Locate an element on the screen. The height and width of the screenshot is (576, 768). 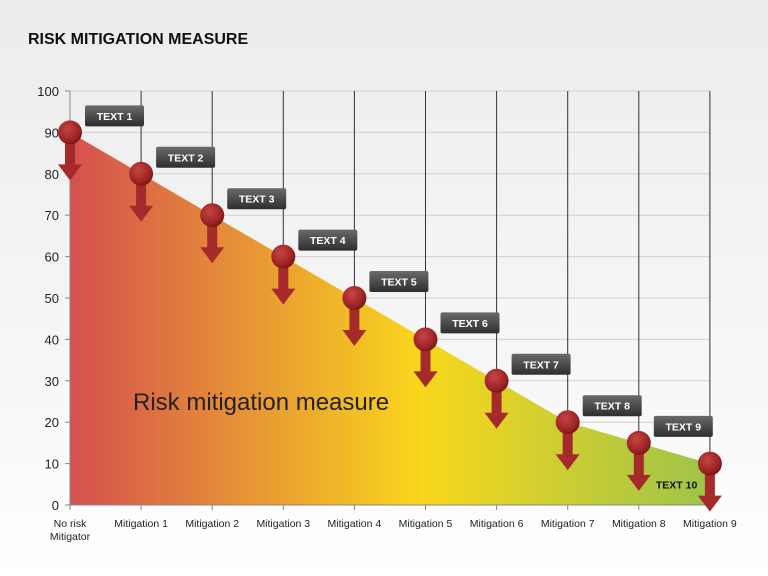
point-label: TEXT 5 is located at coordinates (399, 283).